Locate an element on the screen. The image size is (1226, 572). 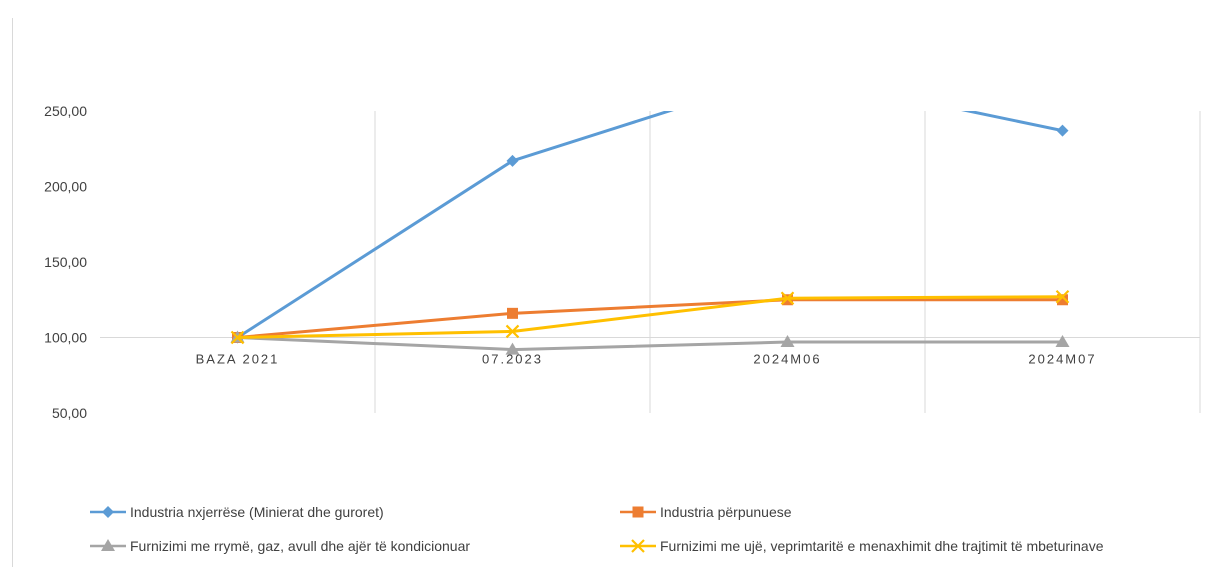
chart-frame-edge is located at coordinates (12, 292).